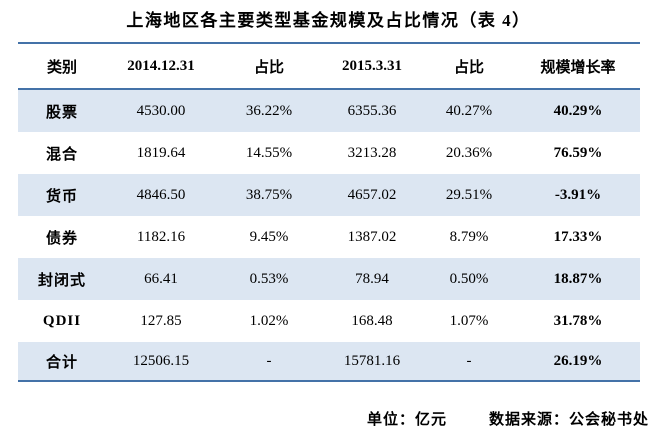  Describe the element at coordinates (372, 360) in the screenshot. I see `cell-value-2015: 15781.16` at that location.